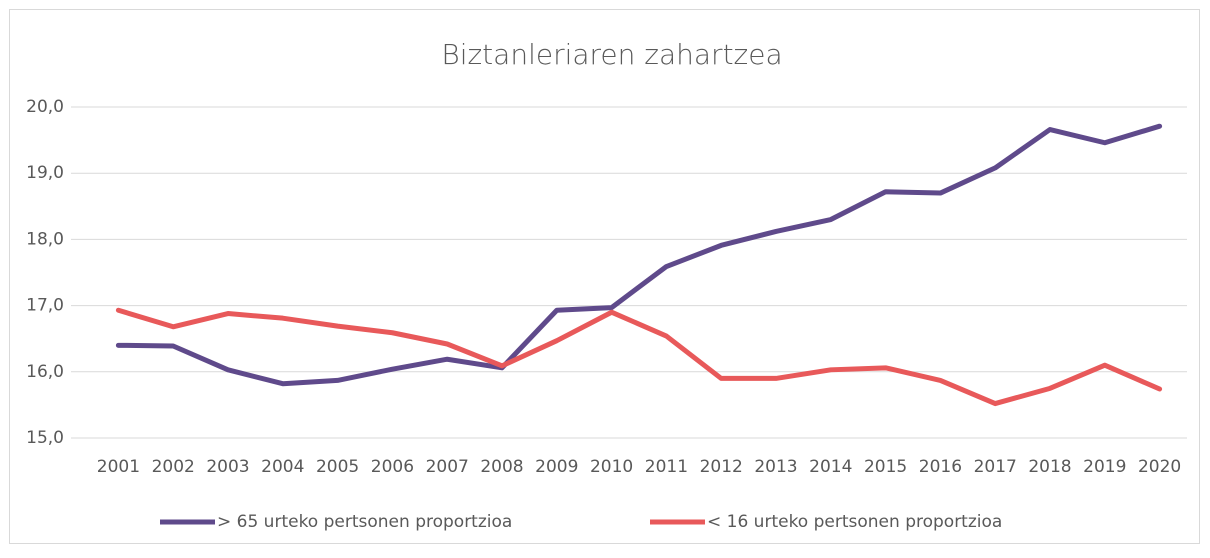 Image resolution: width=1210 pixels, height=558 pixels. I want to click on x-tick-label: 2013, so click(775, 467).